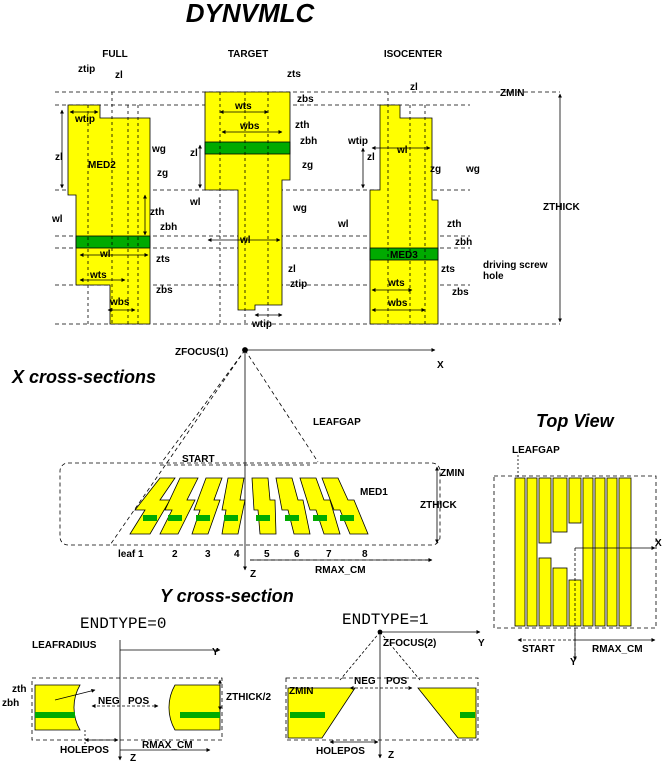  Describe the element at coordinates (102, 165) in the screenshot. I see `med2-label: MED2` at that location.